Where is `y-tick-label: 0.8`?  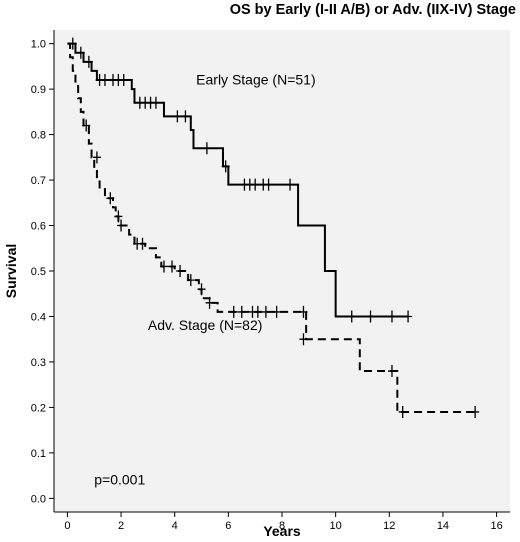
y-tick-label: 0.8 is located at coordinates (38, 136).